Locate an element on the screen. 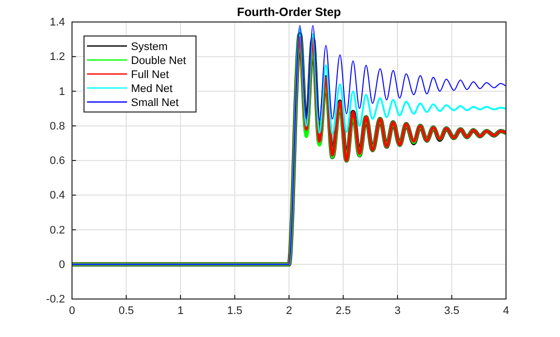  x-tick-label: 3 is located at coordinates (397, 310).